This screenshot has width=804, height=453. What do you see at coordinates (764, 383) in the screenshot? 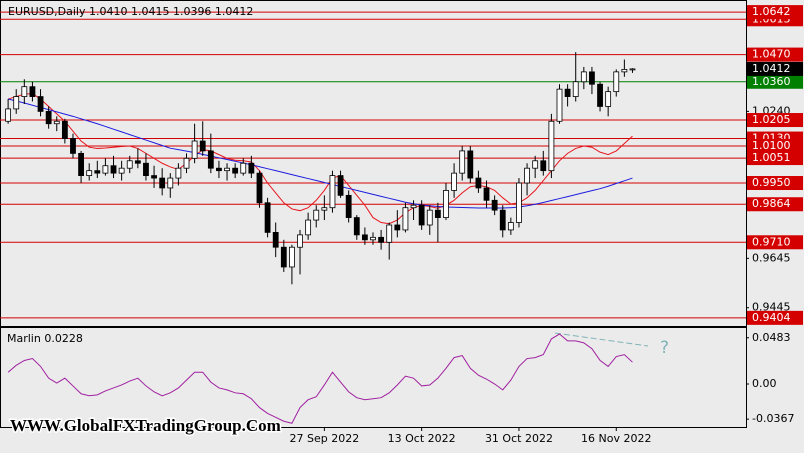
I see `y-tick-label: 0.00` at bounding box center [764, 383].